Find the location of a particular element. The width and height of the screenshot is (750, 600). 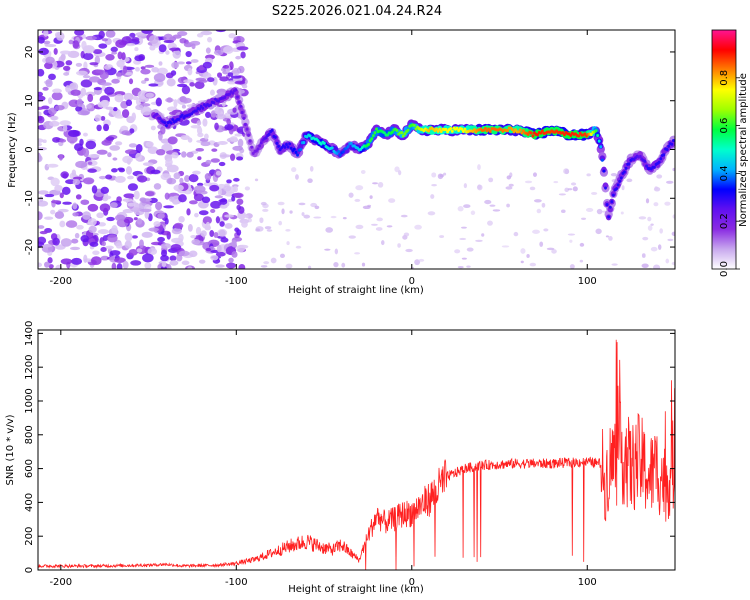

spectrogram-y-tick-label: -10 is located at coordinates (29, 198).